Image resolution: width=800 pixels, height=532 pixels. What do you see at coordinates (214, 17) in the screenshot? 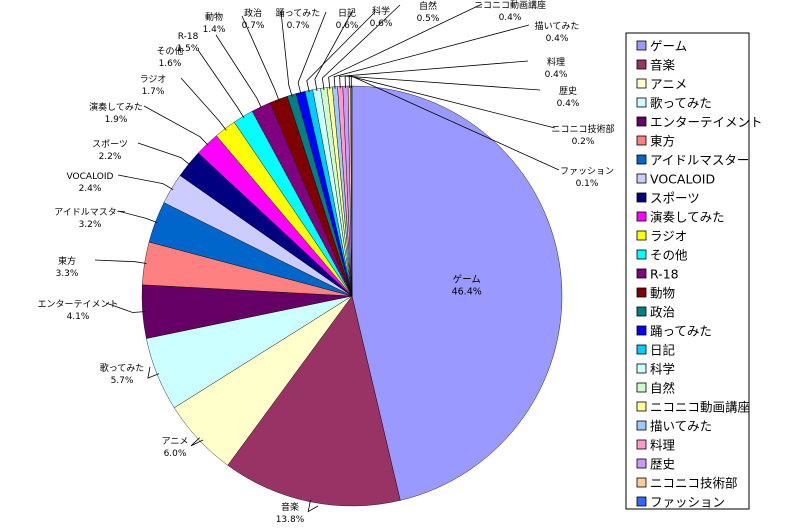
I see `slice-label-name-13: 動物` at bounding box center [214, 17].